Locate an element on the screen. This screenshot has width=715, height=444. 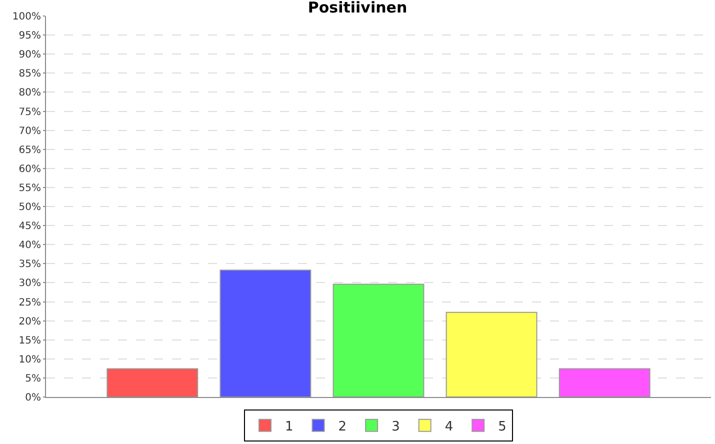
y-tick-label: 65% is located at coordinates (29, 150).